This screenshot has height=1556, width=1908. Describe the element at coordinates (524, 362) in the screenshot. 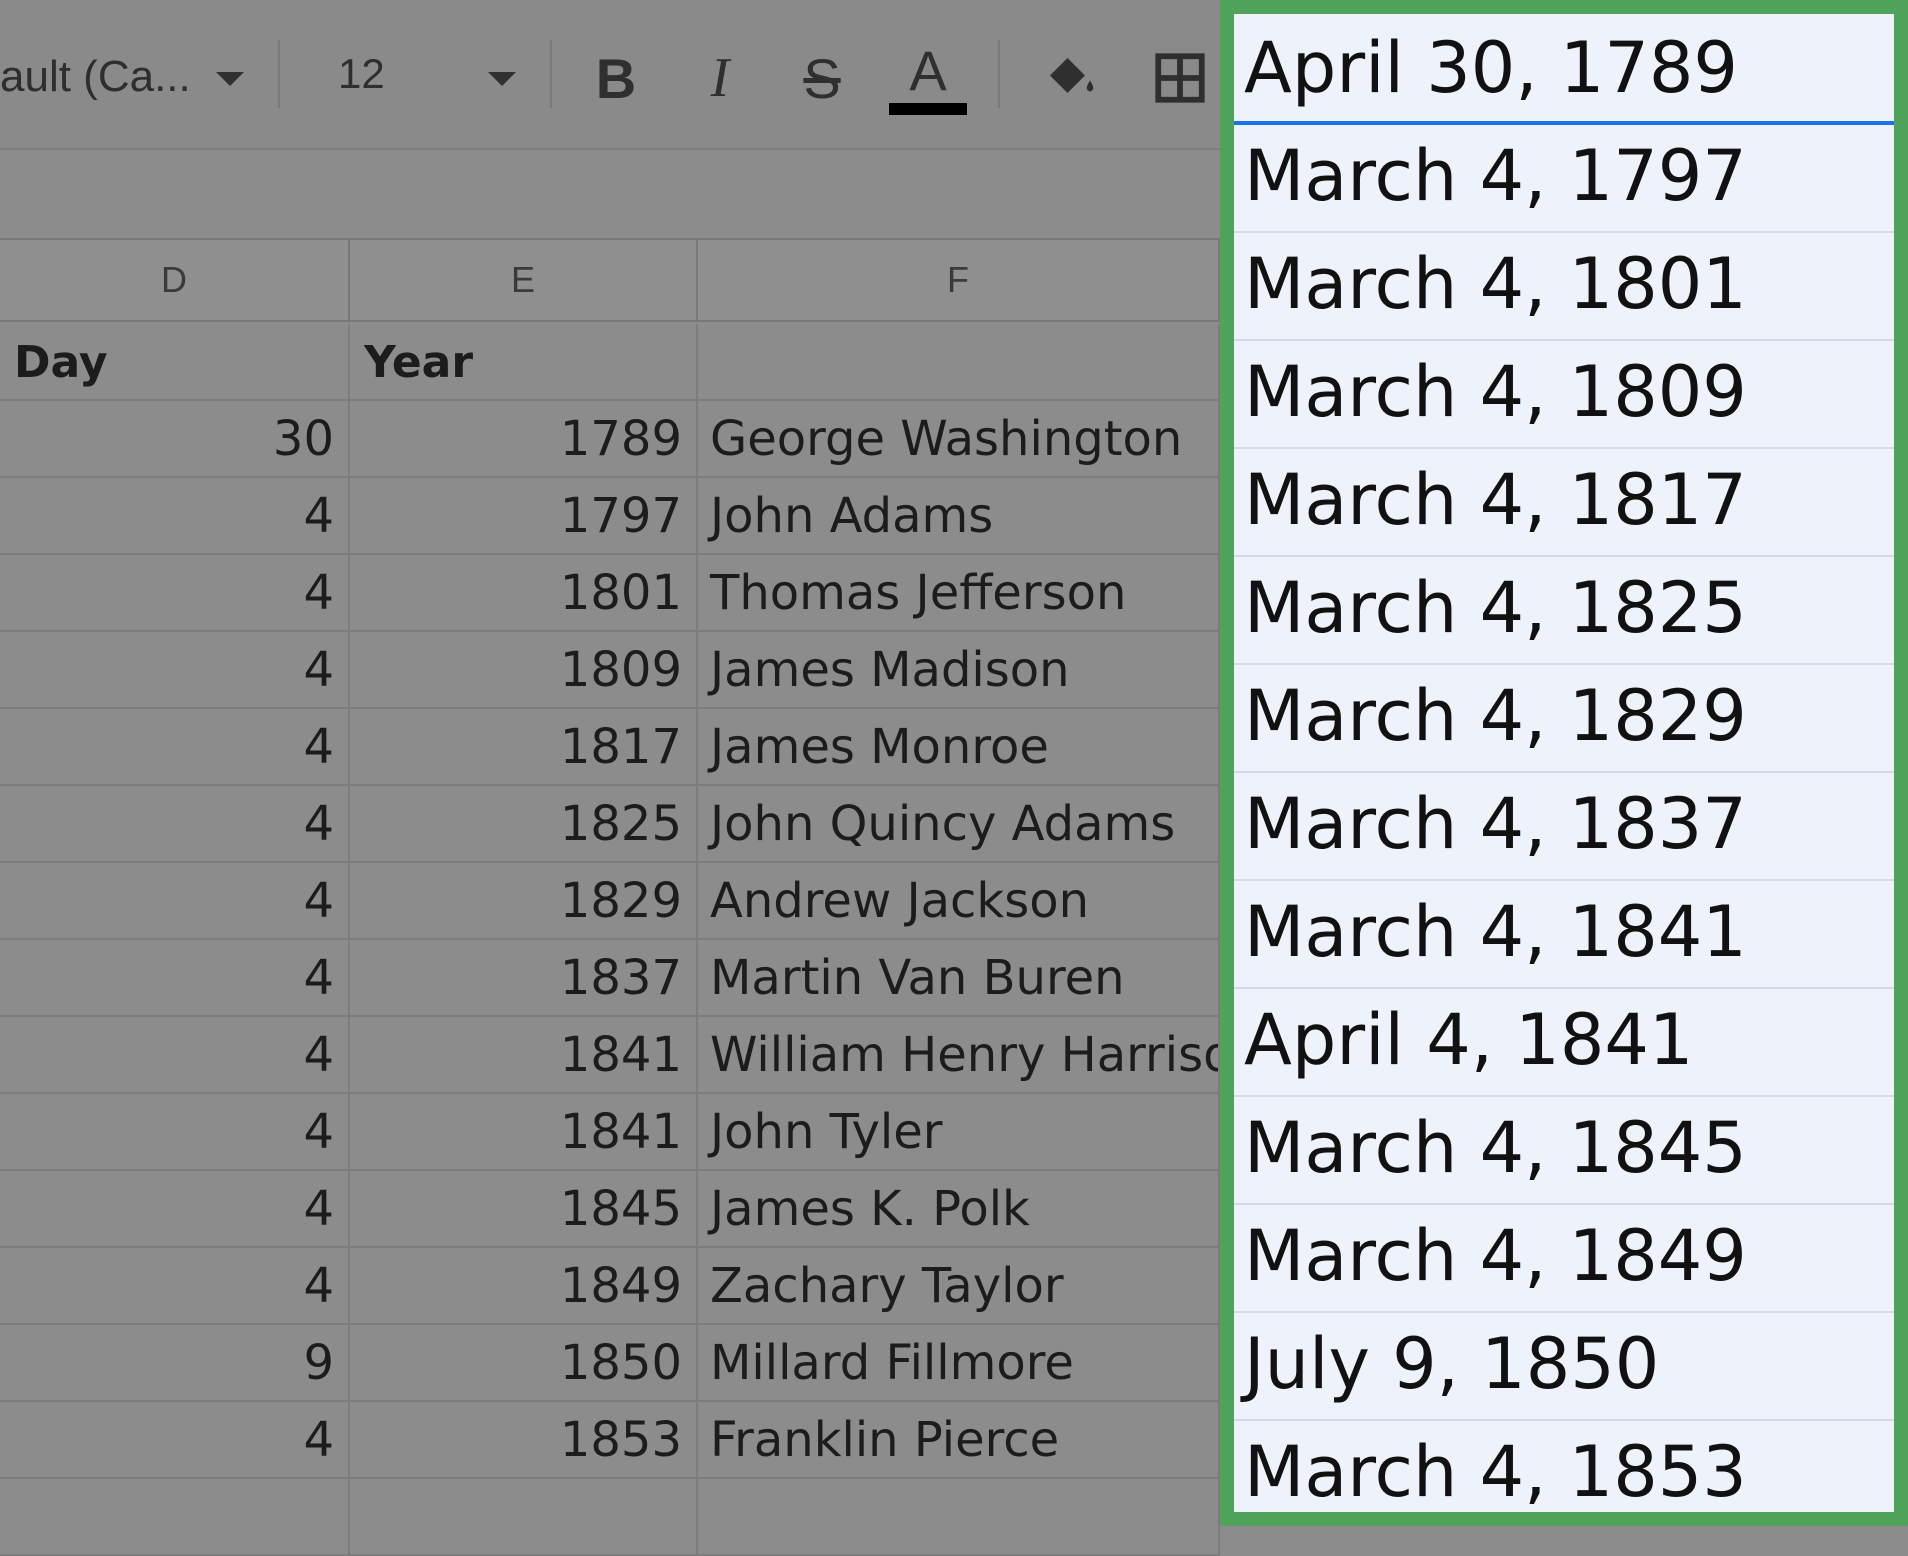

I see `cell-e-header: Year` at that location.